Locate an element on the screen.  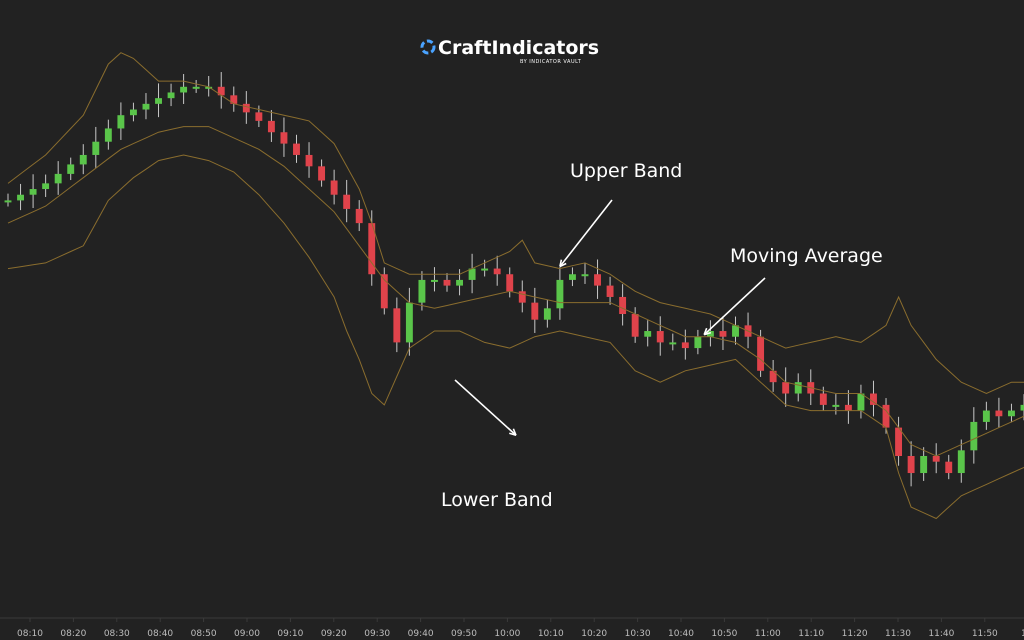
x-tick-label: 09:00 is located at coordinates (247, 634).